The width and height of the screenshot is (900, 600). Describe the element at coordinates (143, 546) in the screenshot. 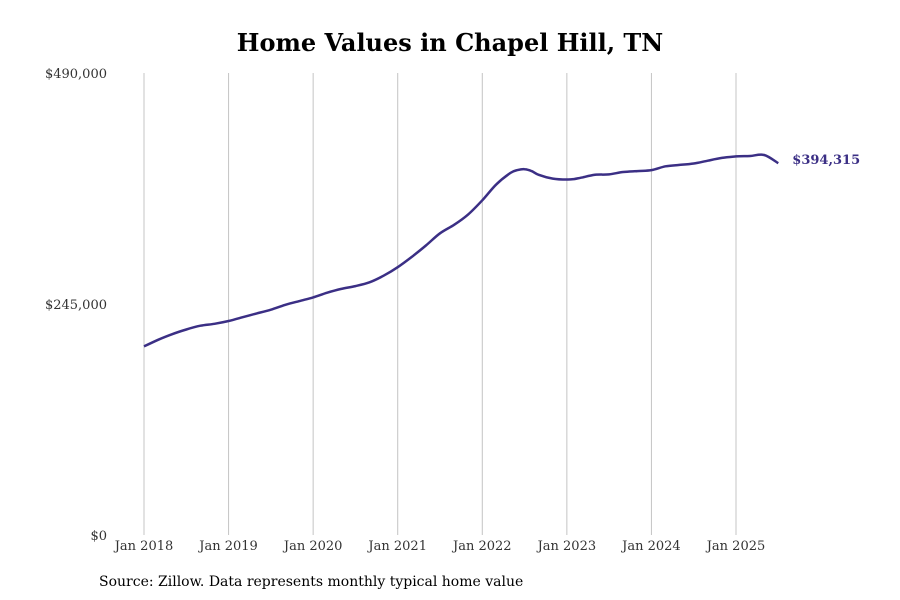

I see `x-tick-label: Jan 2018` at that location.